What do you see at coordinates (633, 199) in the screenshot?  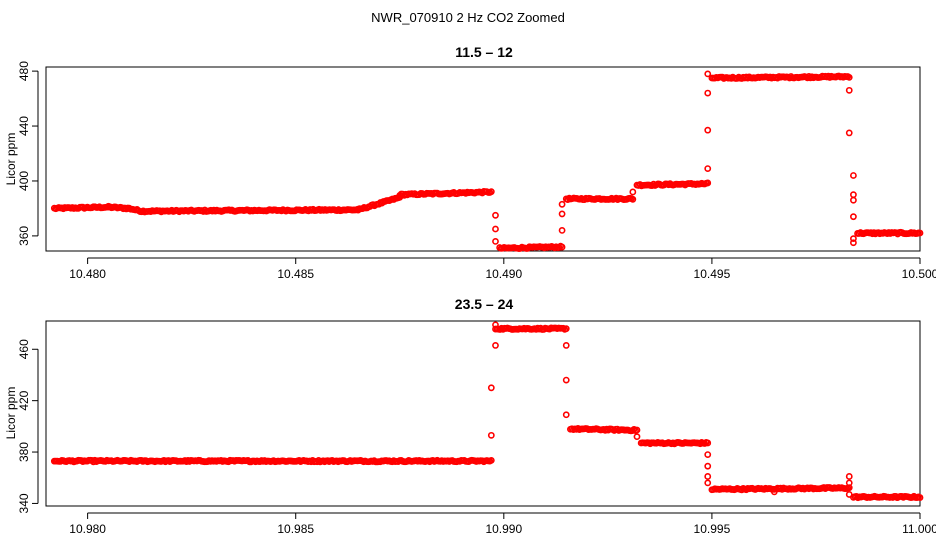 I see `panel-top-segment-7-point` at bounding box center [633, 199].